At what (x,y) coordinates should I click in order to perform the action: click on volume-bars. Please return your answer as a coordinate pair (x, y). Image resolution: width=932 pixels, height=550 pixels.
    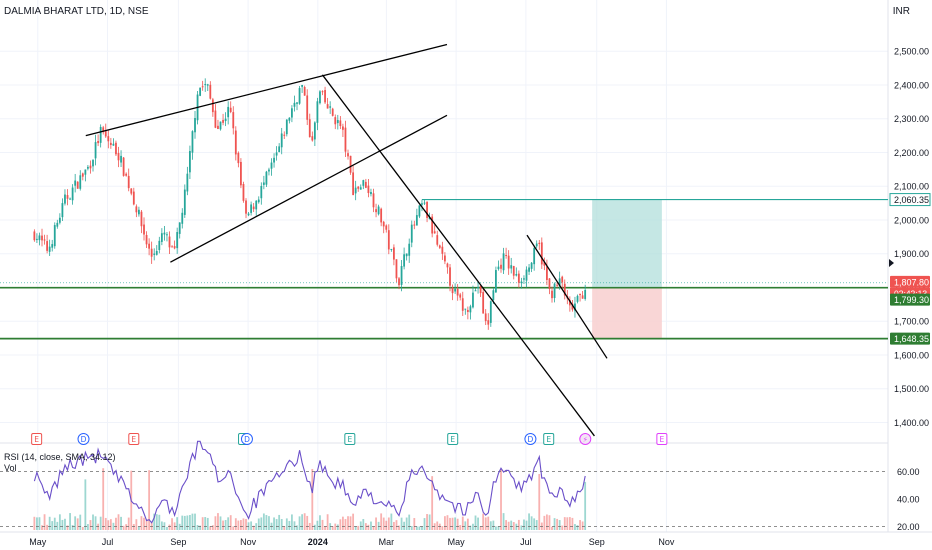
    Looking at the image, I should click on (310, 499).